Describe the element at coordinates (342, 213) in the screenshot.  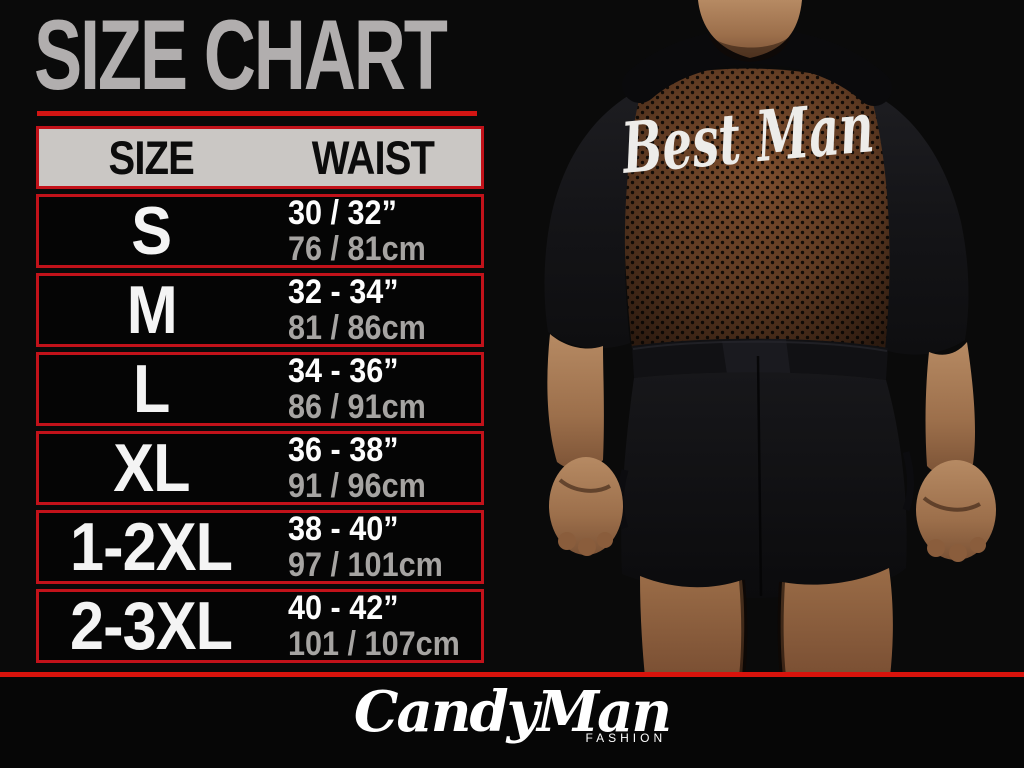
I see `waist-inches: 30 / 32”` at that location.